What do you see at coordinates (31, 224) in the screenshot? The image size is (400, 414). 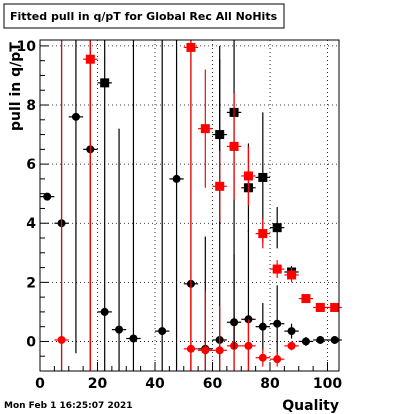 I see `y-tick-label: 4` at bounding box center [31, 224].